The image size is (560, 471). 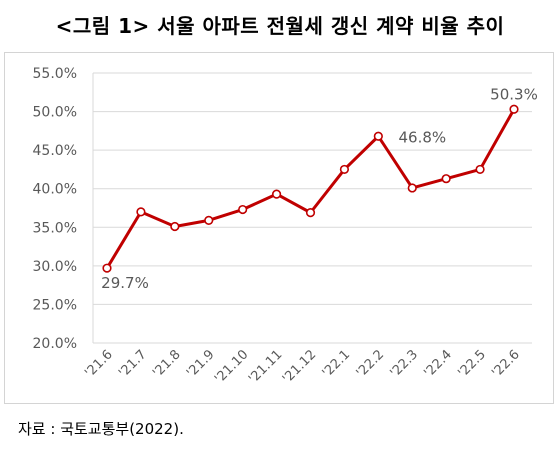 What do you see at coordinates (55, 267) in the screenshot?
I see `y-tick-label: 30.0%` at bounding box center [55, 267].